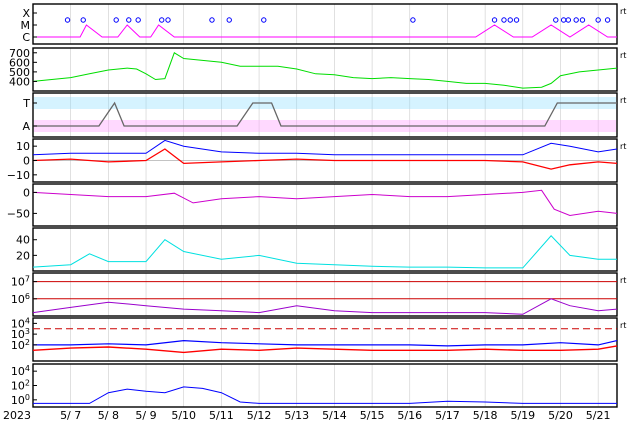 The height and width of the screenshot is (424, 634). Describe the element at coordinates (26, 25) in the screenshot. I see `y-tick-label: M` at that location.